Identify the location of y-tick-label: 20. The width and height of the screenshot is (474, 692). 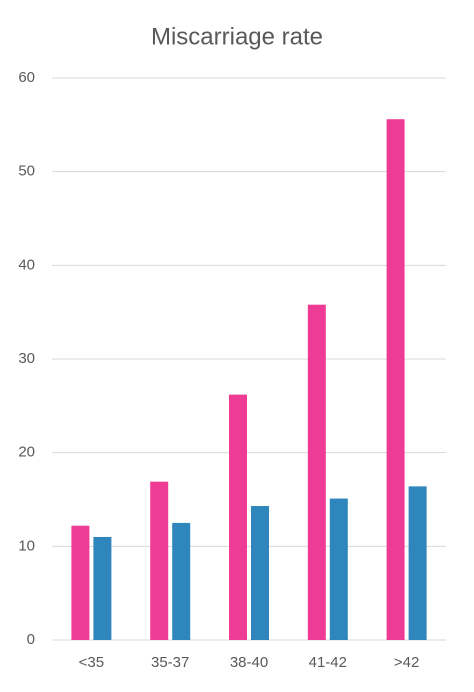
(26, 452).